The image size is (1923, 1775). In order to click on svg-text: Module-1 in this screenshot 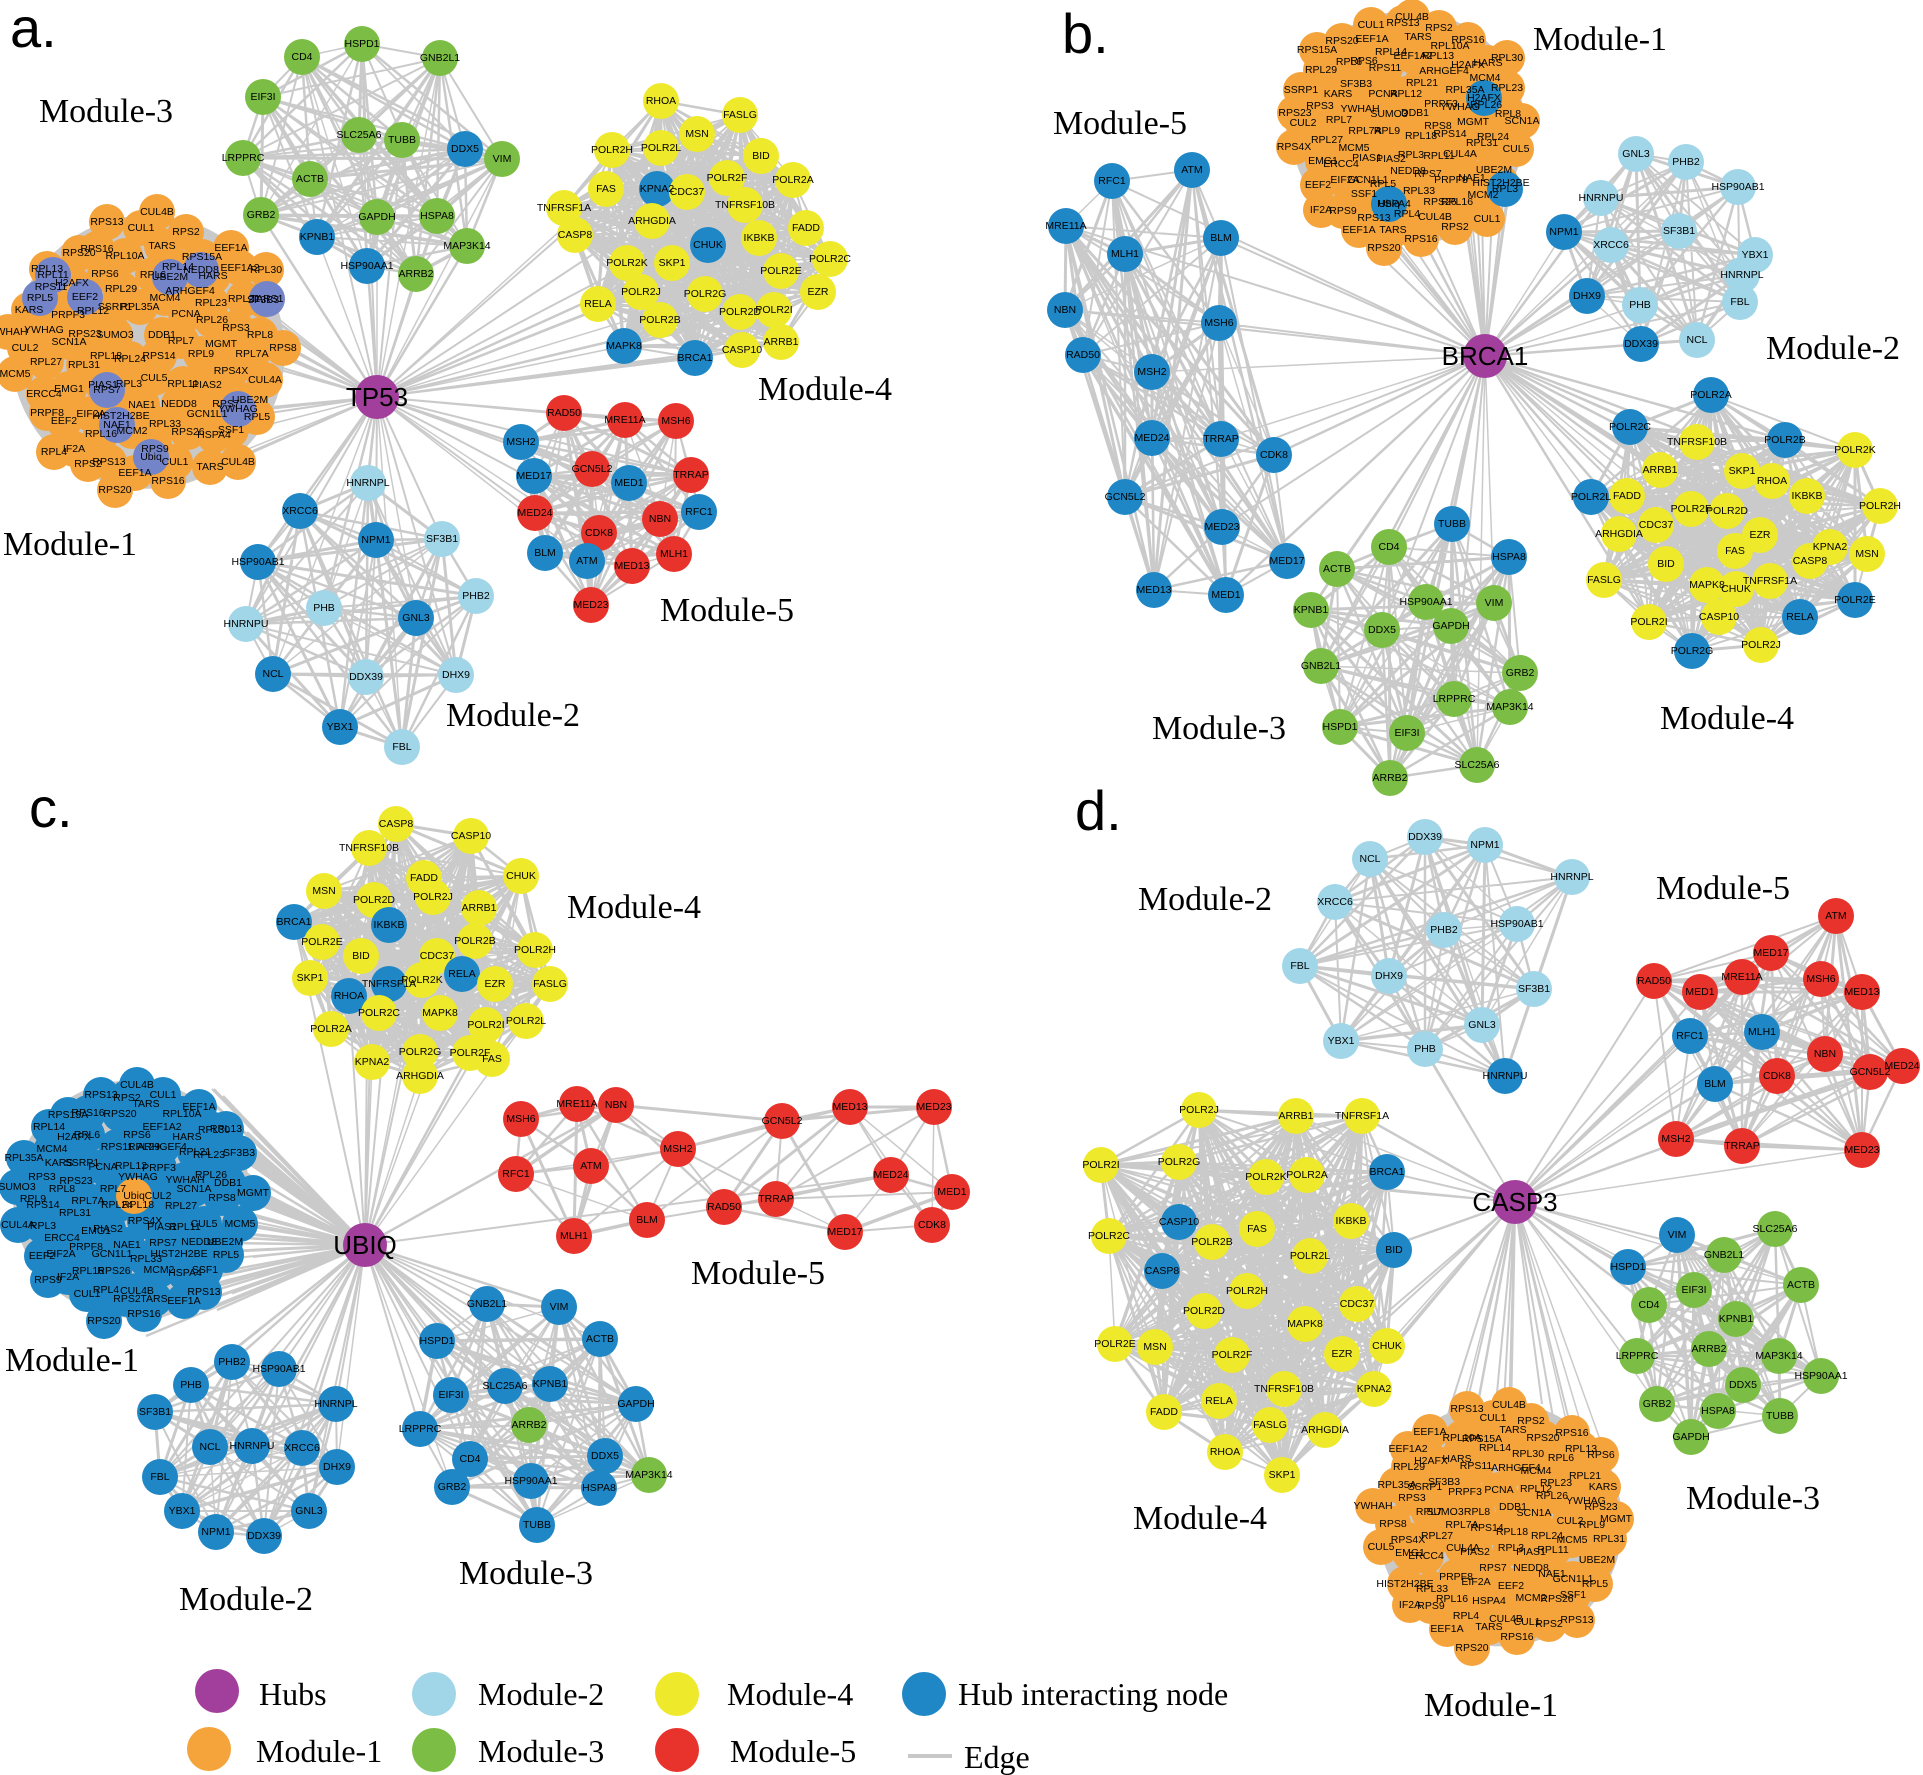, I will do `click(1491, 1705)`.